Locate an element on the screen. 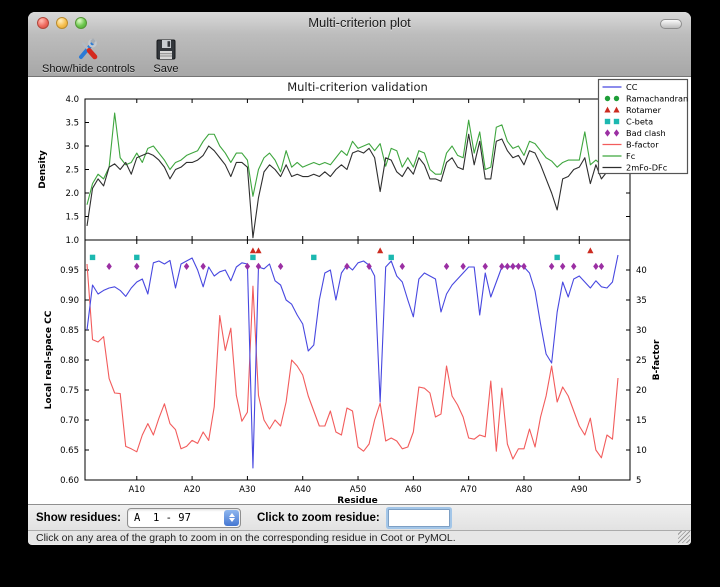  figure-title: Multi-criterion validation is located at coordinates (357, 87).